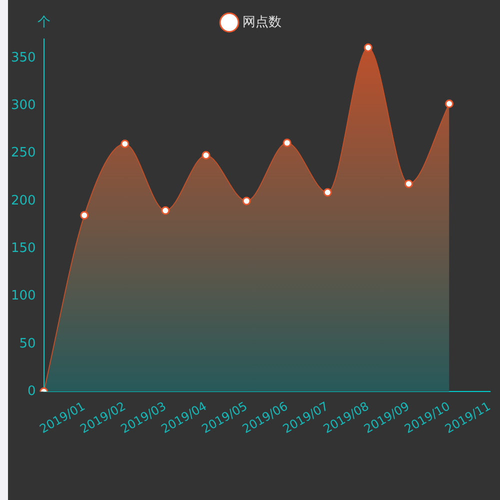  I want to click on y-tick-label: 350, so click(23, 58).